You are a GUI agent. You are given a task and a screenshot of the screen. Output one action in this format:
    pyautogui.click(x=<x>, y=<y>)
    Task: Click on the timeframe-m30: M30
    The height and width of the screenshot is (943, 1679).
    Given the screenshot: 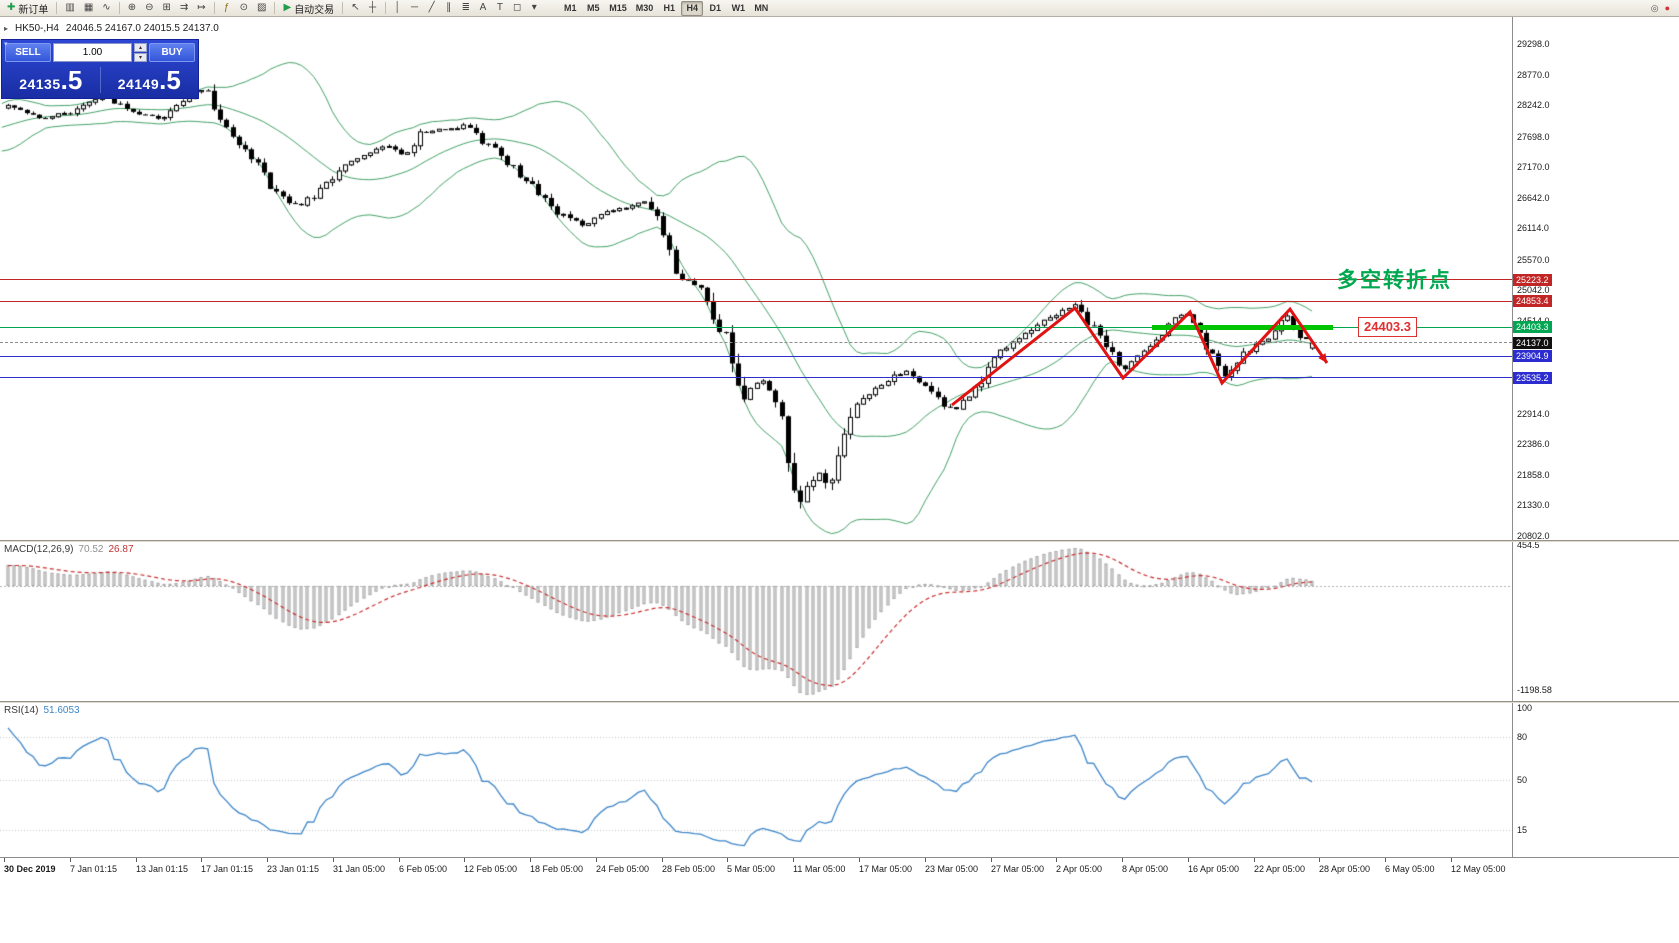 What is the action you would take?
    pyautogui.click(x=644, y=8)
    